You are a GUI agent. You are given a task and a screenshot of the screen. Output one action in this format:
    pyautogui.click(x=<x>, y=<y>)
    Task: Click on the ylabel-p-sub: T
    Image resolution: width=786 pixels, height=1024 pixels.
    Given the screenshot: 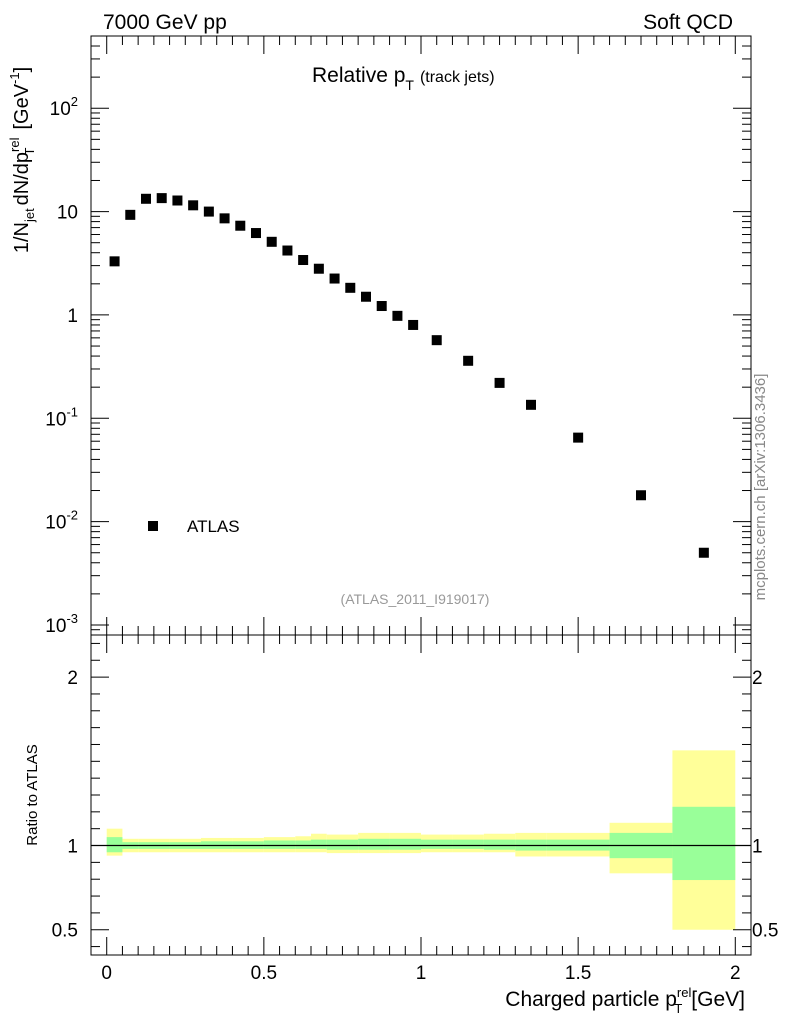 What is the action you would take?
    pyautogui.click(x=29, y=151)
    